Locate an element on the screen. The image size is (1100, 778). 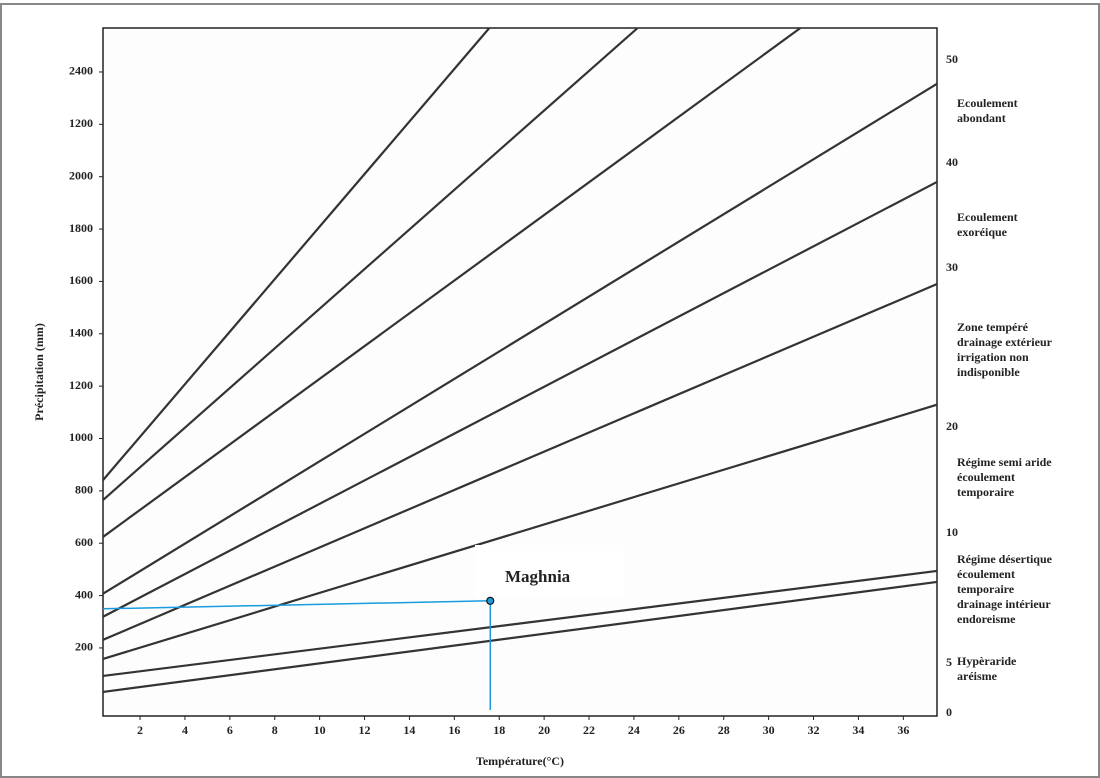
zone-label: Zone tempéré is located at coordinates (993, 327).